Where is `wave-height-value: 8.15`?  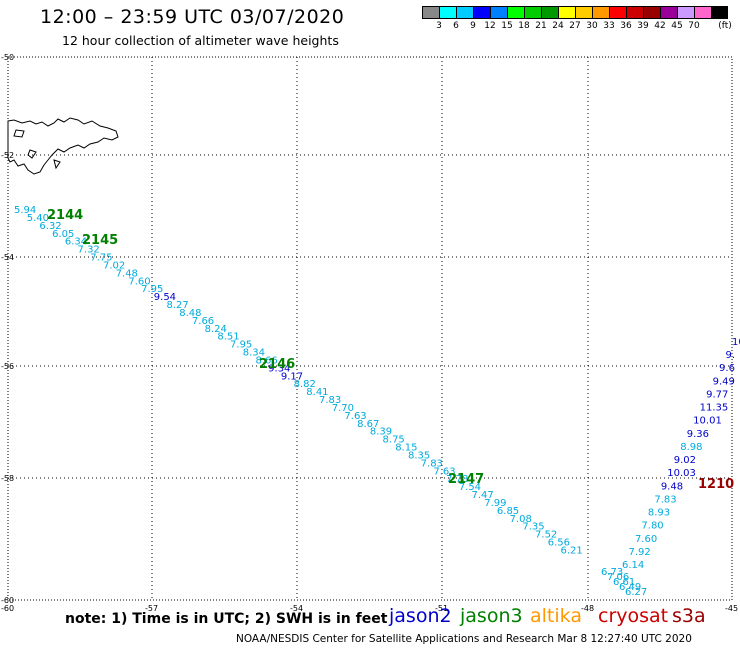 wave-height-value: 8.15 is located at coordinates (406, 448).